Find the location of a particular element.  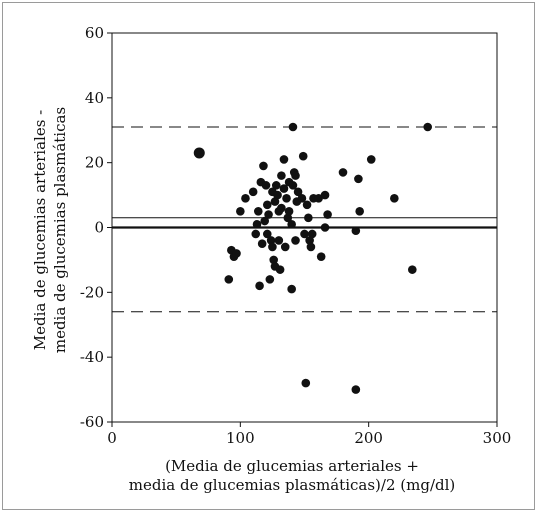

y-tick-label: -20 is located at coordinates (92, 292).